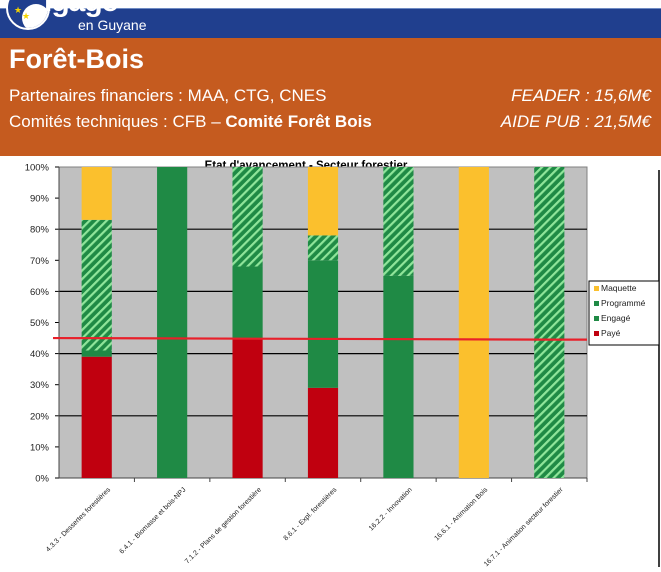 This screenshot has height=572, width=661. I want to click on committees-prefix: Comités techniques : CFB –, so click(117, 121).